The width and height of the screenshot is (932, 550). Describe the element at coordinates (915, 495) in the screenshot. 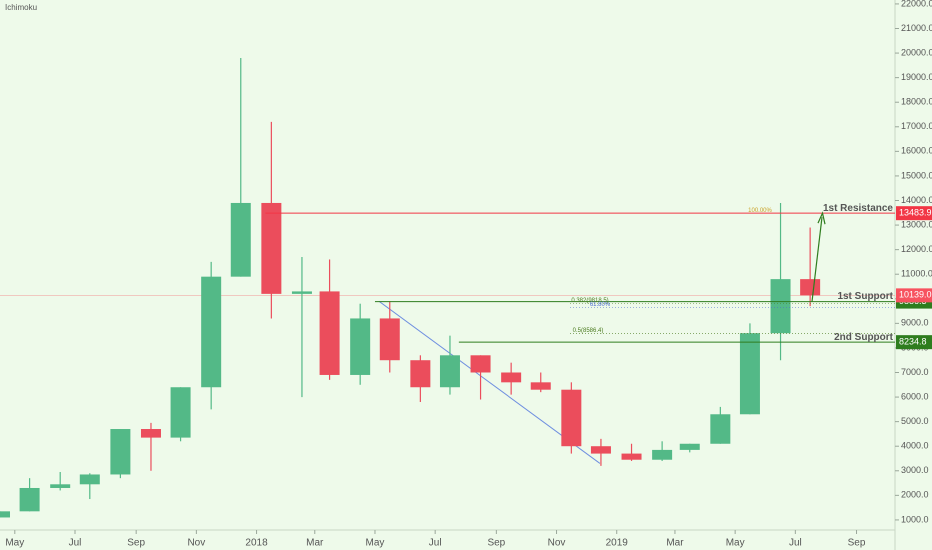

I see `y-tick-label: 2000.0` at that location.